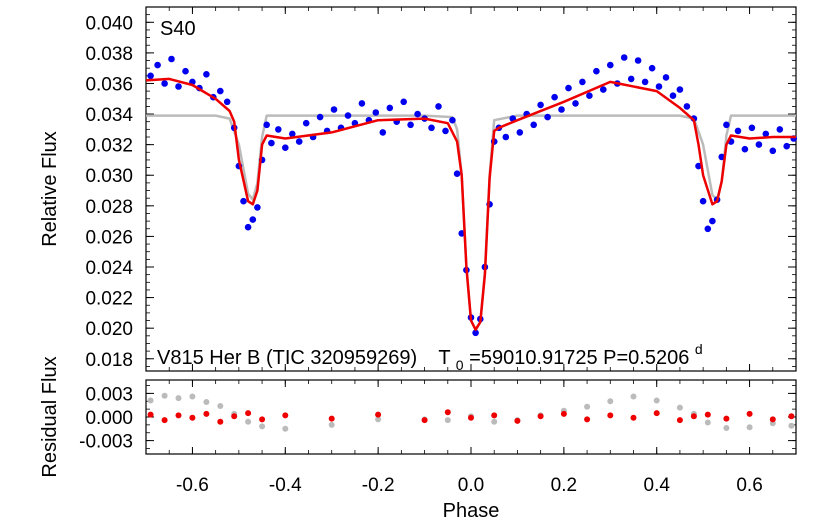 This screenshot has width=830, height=529. Describe the element at coordinates (192, 485) in the screenshot. I see `x-tick-label: -0.6` at that location.